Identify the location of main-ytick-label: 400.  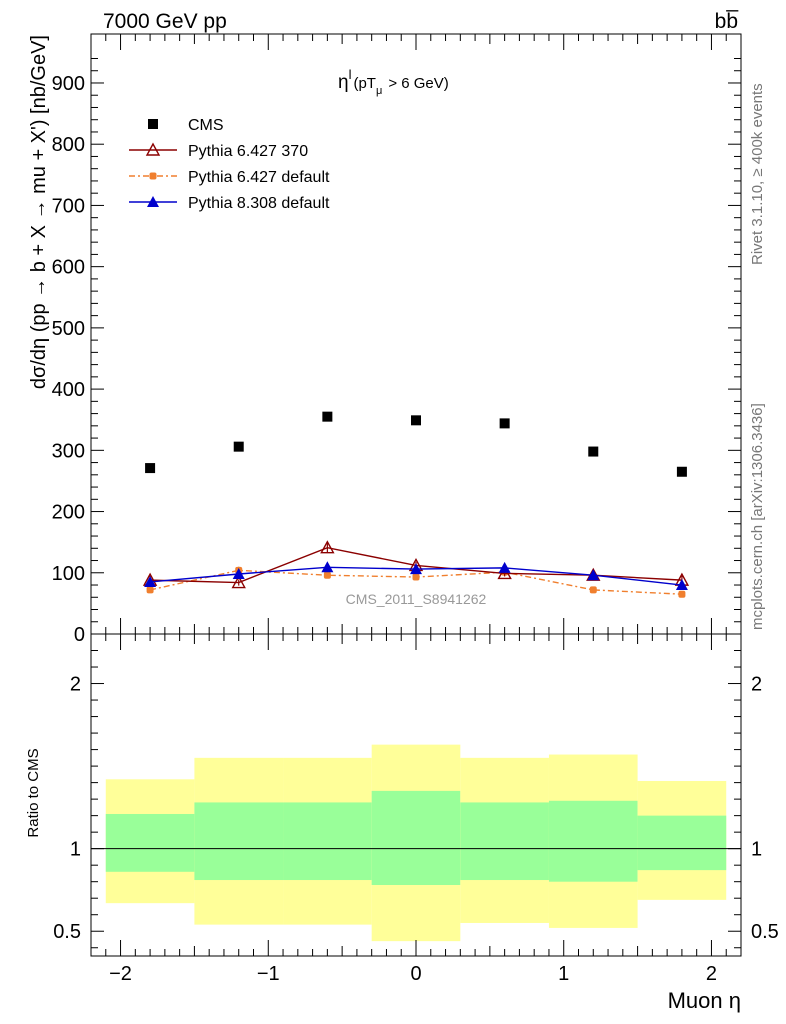
(68, 390).